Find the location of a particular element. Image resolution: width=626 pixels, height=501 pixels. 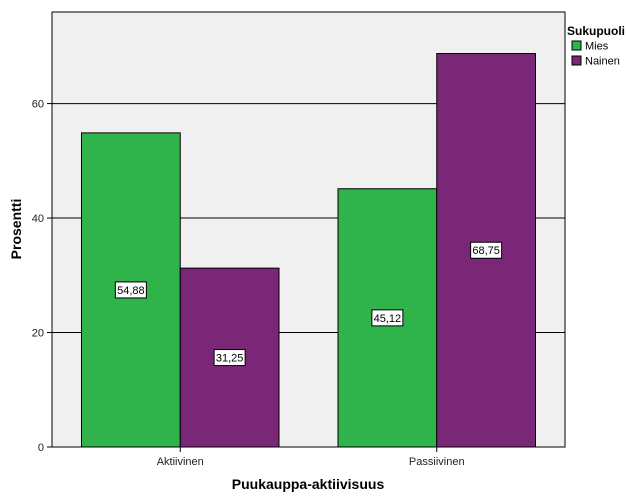

legend-label: Mies is located at coordinates (597, 47).